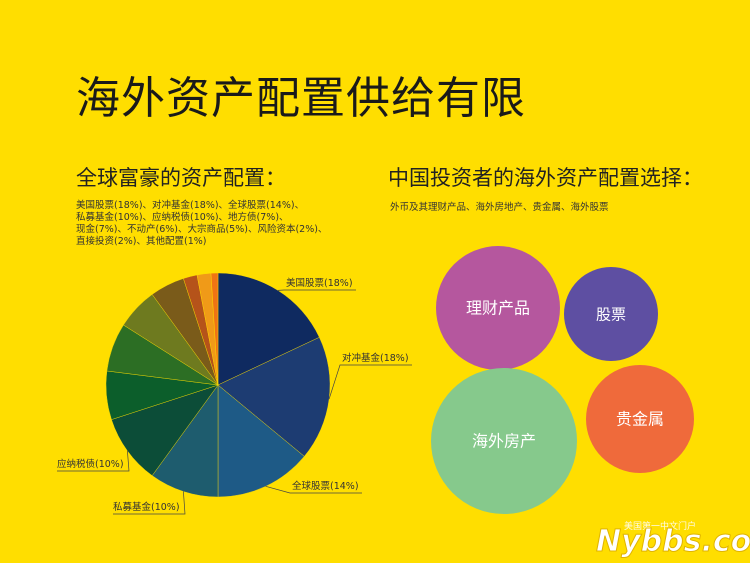  I want to click on bubble-label: 海外房产, so click(504, 441).